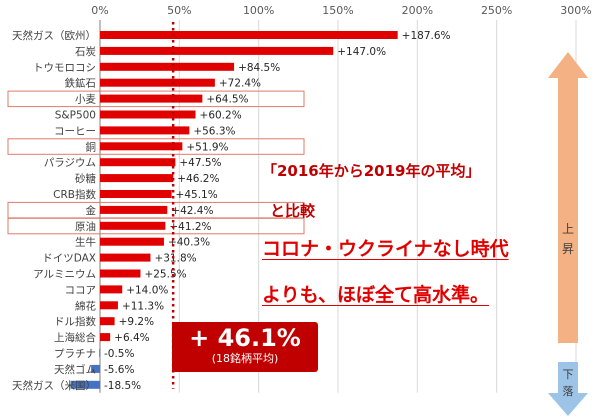 The image size is (600, 418). What do you see at coordinates (54, 35) in the screenshot?
I see `category-label: 天然ガス（欧州）` at bounding box center [54, 35].